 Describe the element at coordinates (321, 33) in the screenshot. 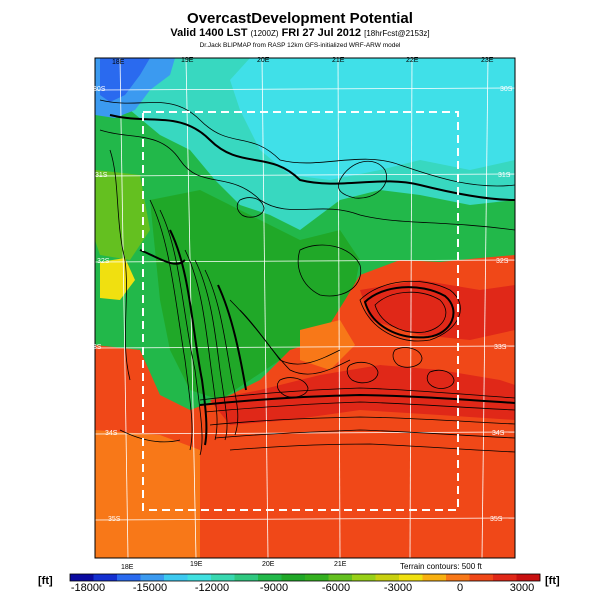

I see `valid-date: FRI 27 Jul 2012` at that location.